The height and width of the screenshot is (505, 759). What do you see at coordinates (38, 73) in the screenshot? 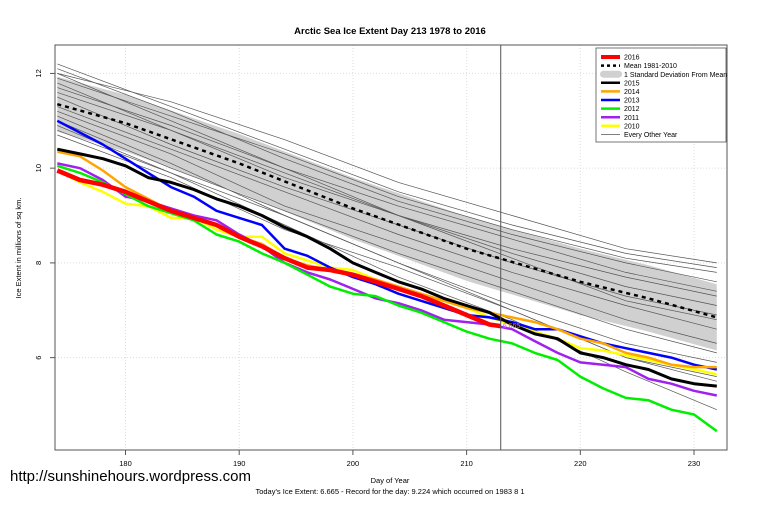
I see `y-tick-label: 12` at bounding box center [38, 73].